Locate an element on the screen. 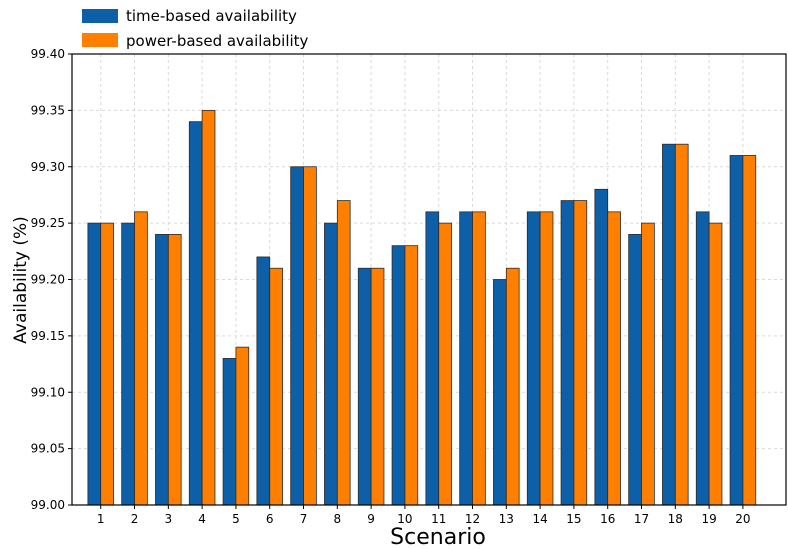 The width and height of the screenshot is (788, 549). x-tick-label: 12 is located at coordinates (472, 519).